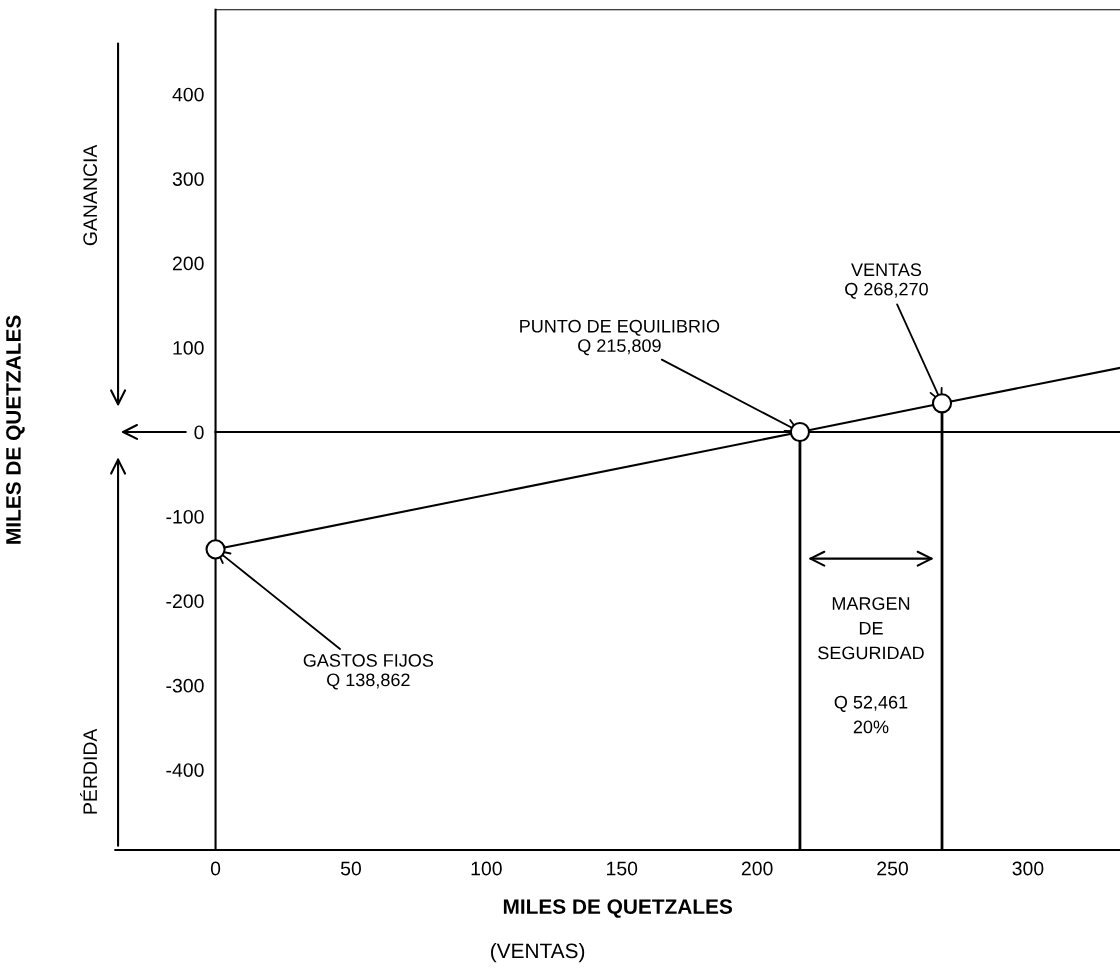 This screenshot has height=977, width=1120. I want to click on x-tick-label: 0, so click(215, 868).